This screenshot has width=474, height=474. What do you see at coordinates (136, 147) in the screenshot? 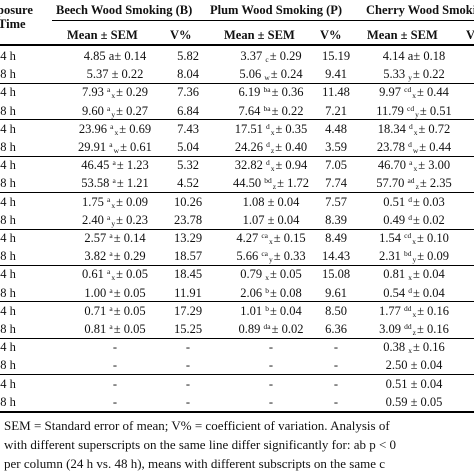
I see `cell-text: ± 0.61` at bounding box center [136, 147].